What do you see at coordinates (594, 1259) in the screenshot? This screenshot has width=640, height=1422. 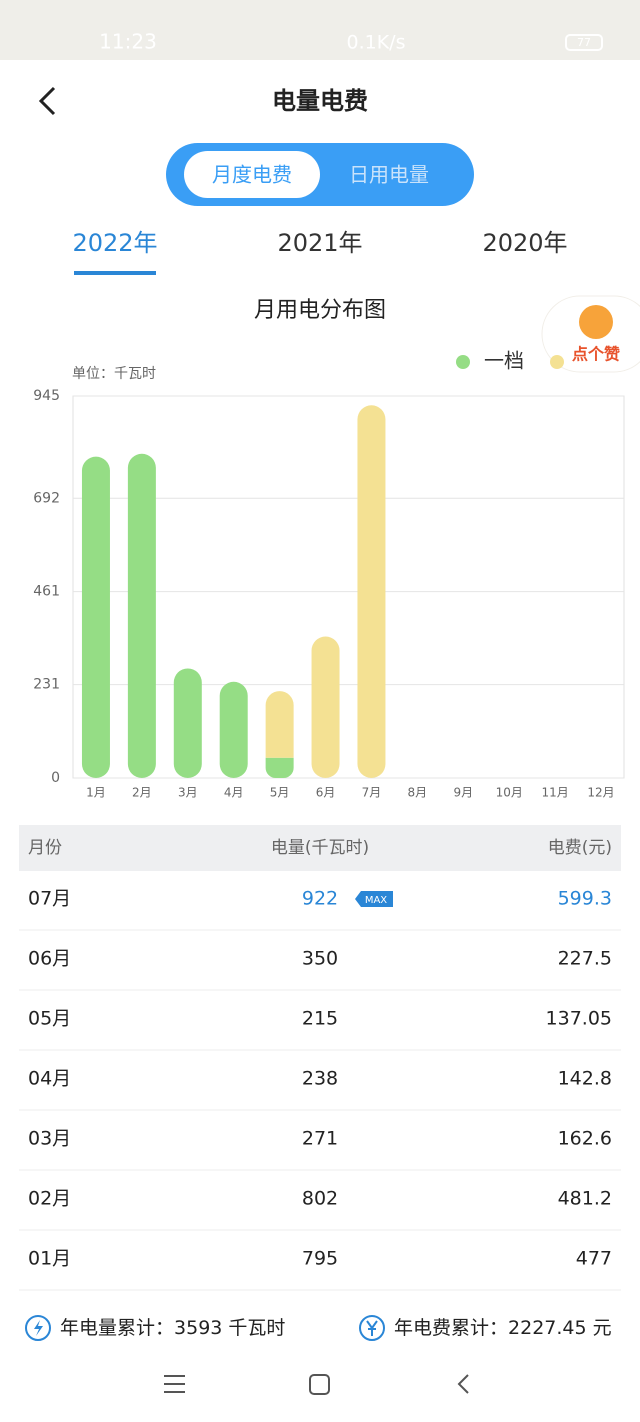 I see `fee-cell: 477` at bounding box center [594, 1259].